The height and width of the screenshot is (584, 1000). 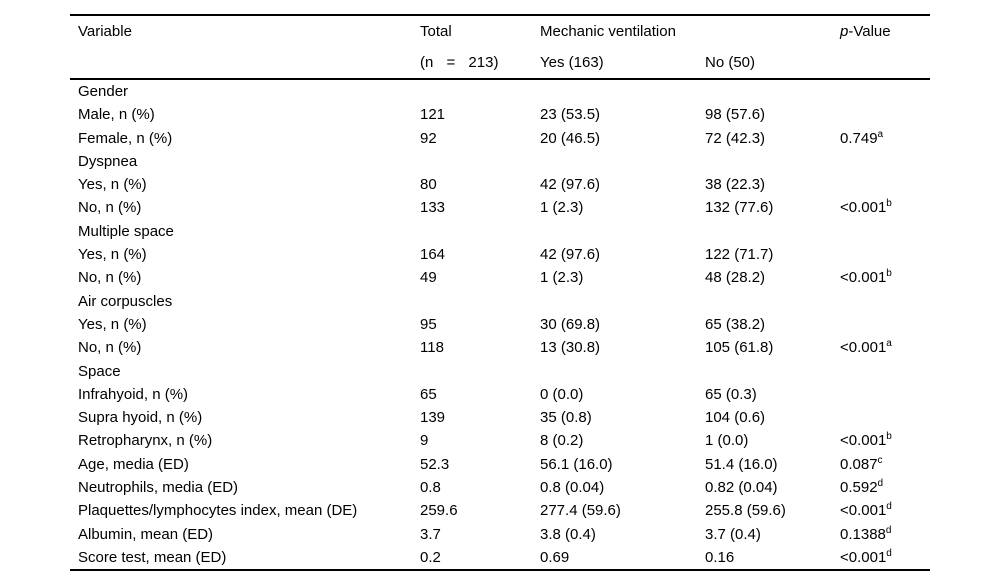 I want to click on cell-p-value: 0.749a, so click(x=885, y=138).